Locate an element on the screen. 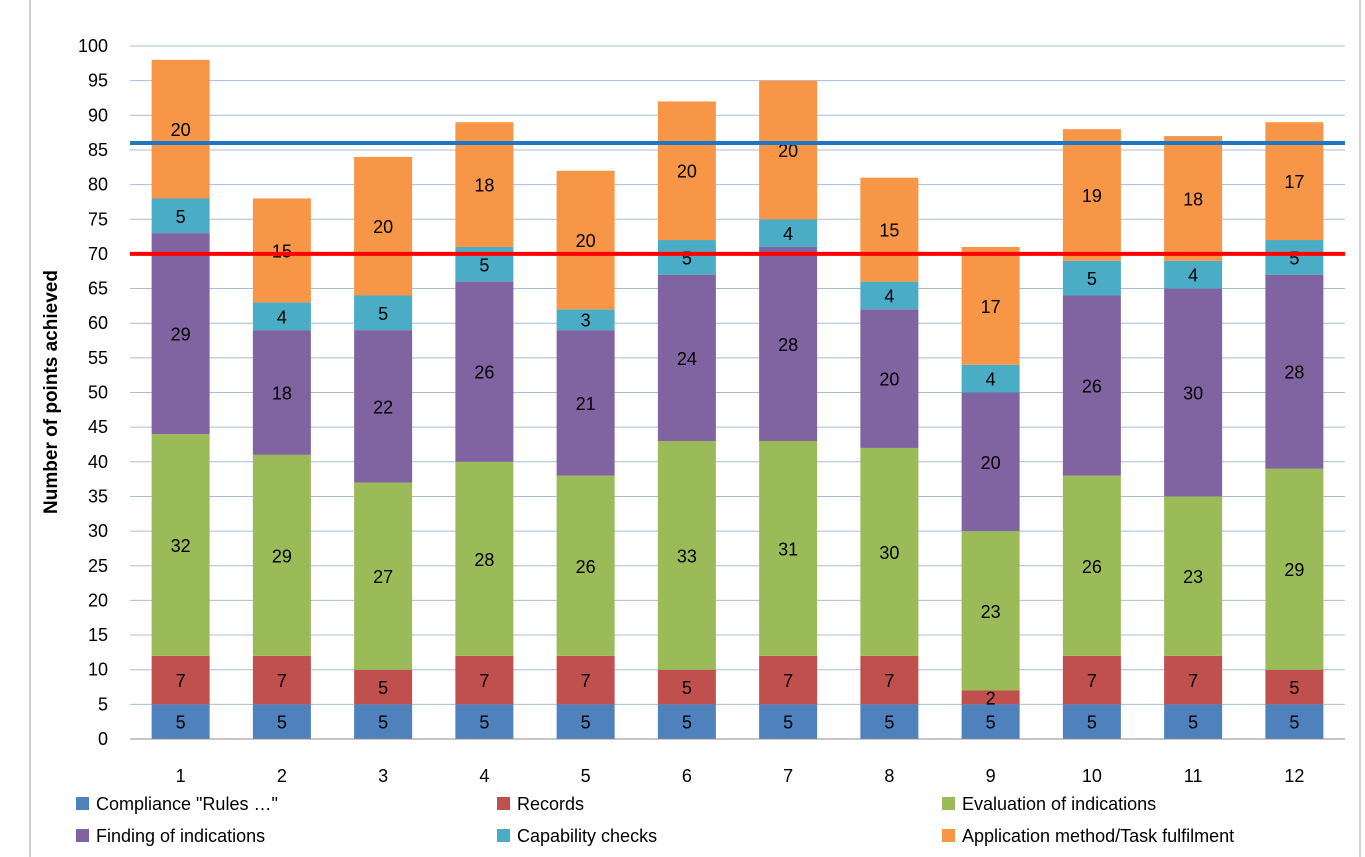 This screenshot has width=1365, height=857. legend-entry: Finding of indications is located at coordinates (180, 836).